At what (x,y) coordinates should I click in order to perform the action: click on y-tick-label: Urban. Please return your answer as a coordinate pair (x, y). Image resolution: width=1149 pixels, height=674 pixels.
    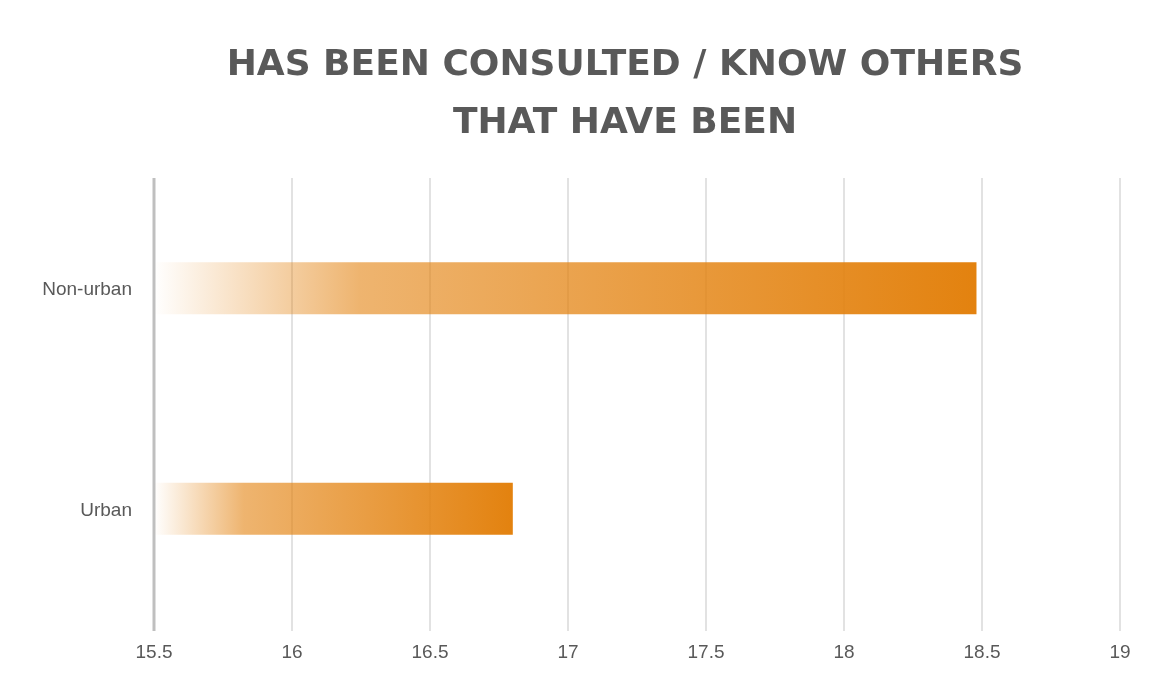
    Looking at the image, I should click on (106, 509).